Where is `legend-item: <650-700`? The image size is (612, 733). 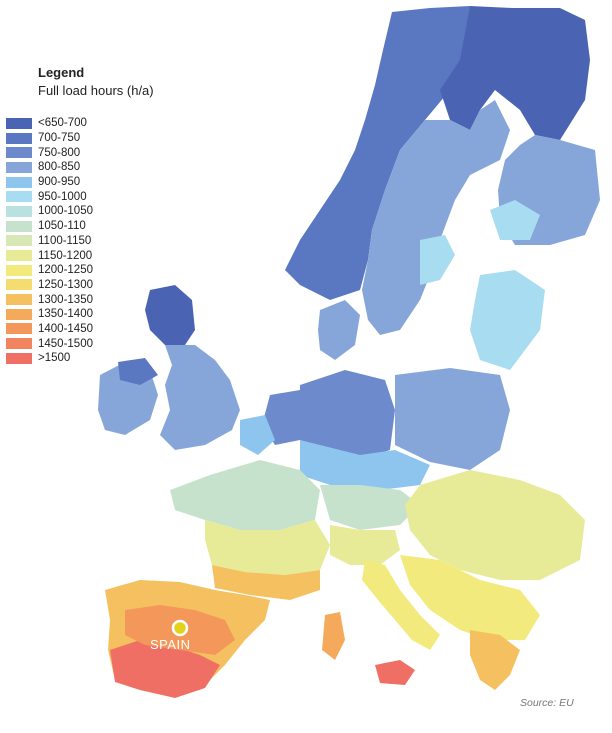 legend-item: <650-700 is located at coordinates (49, 123).